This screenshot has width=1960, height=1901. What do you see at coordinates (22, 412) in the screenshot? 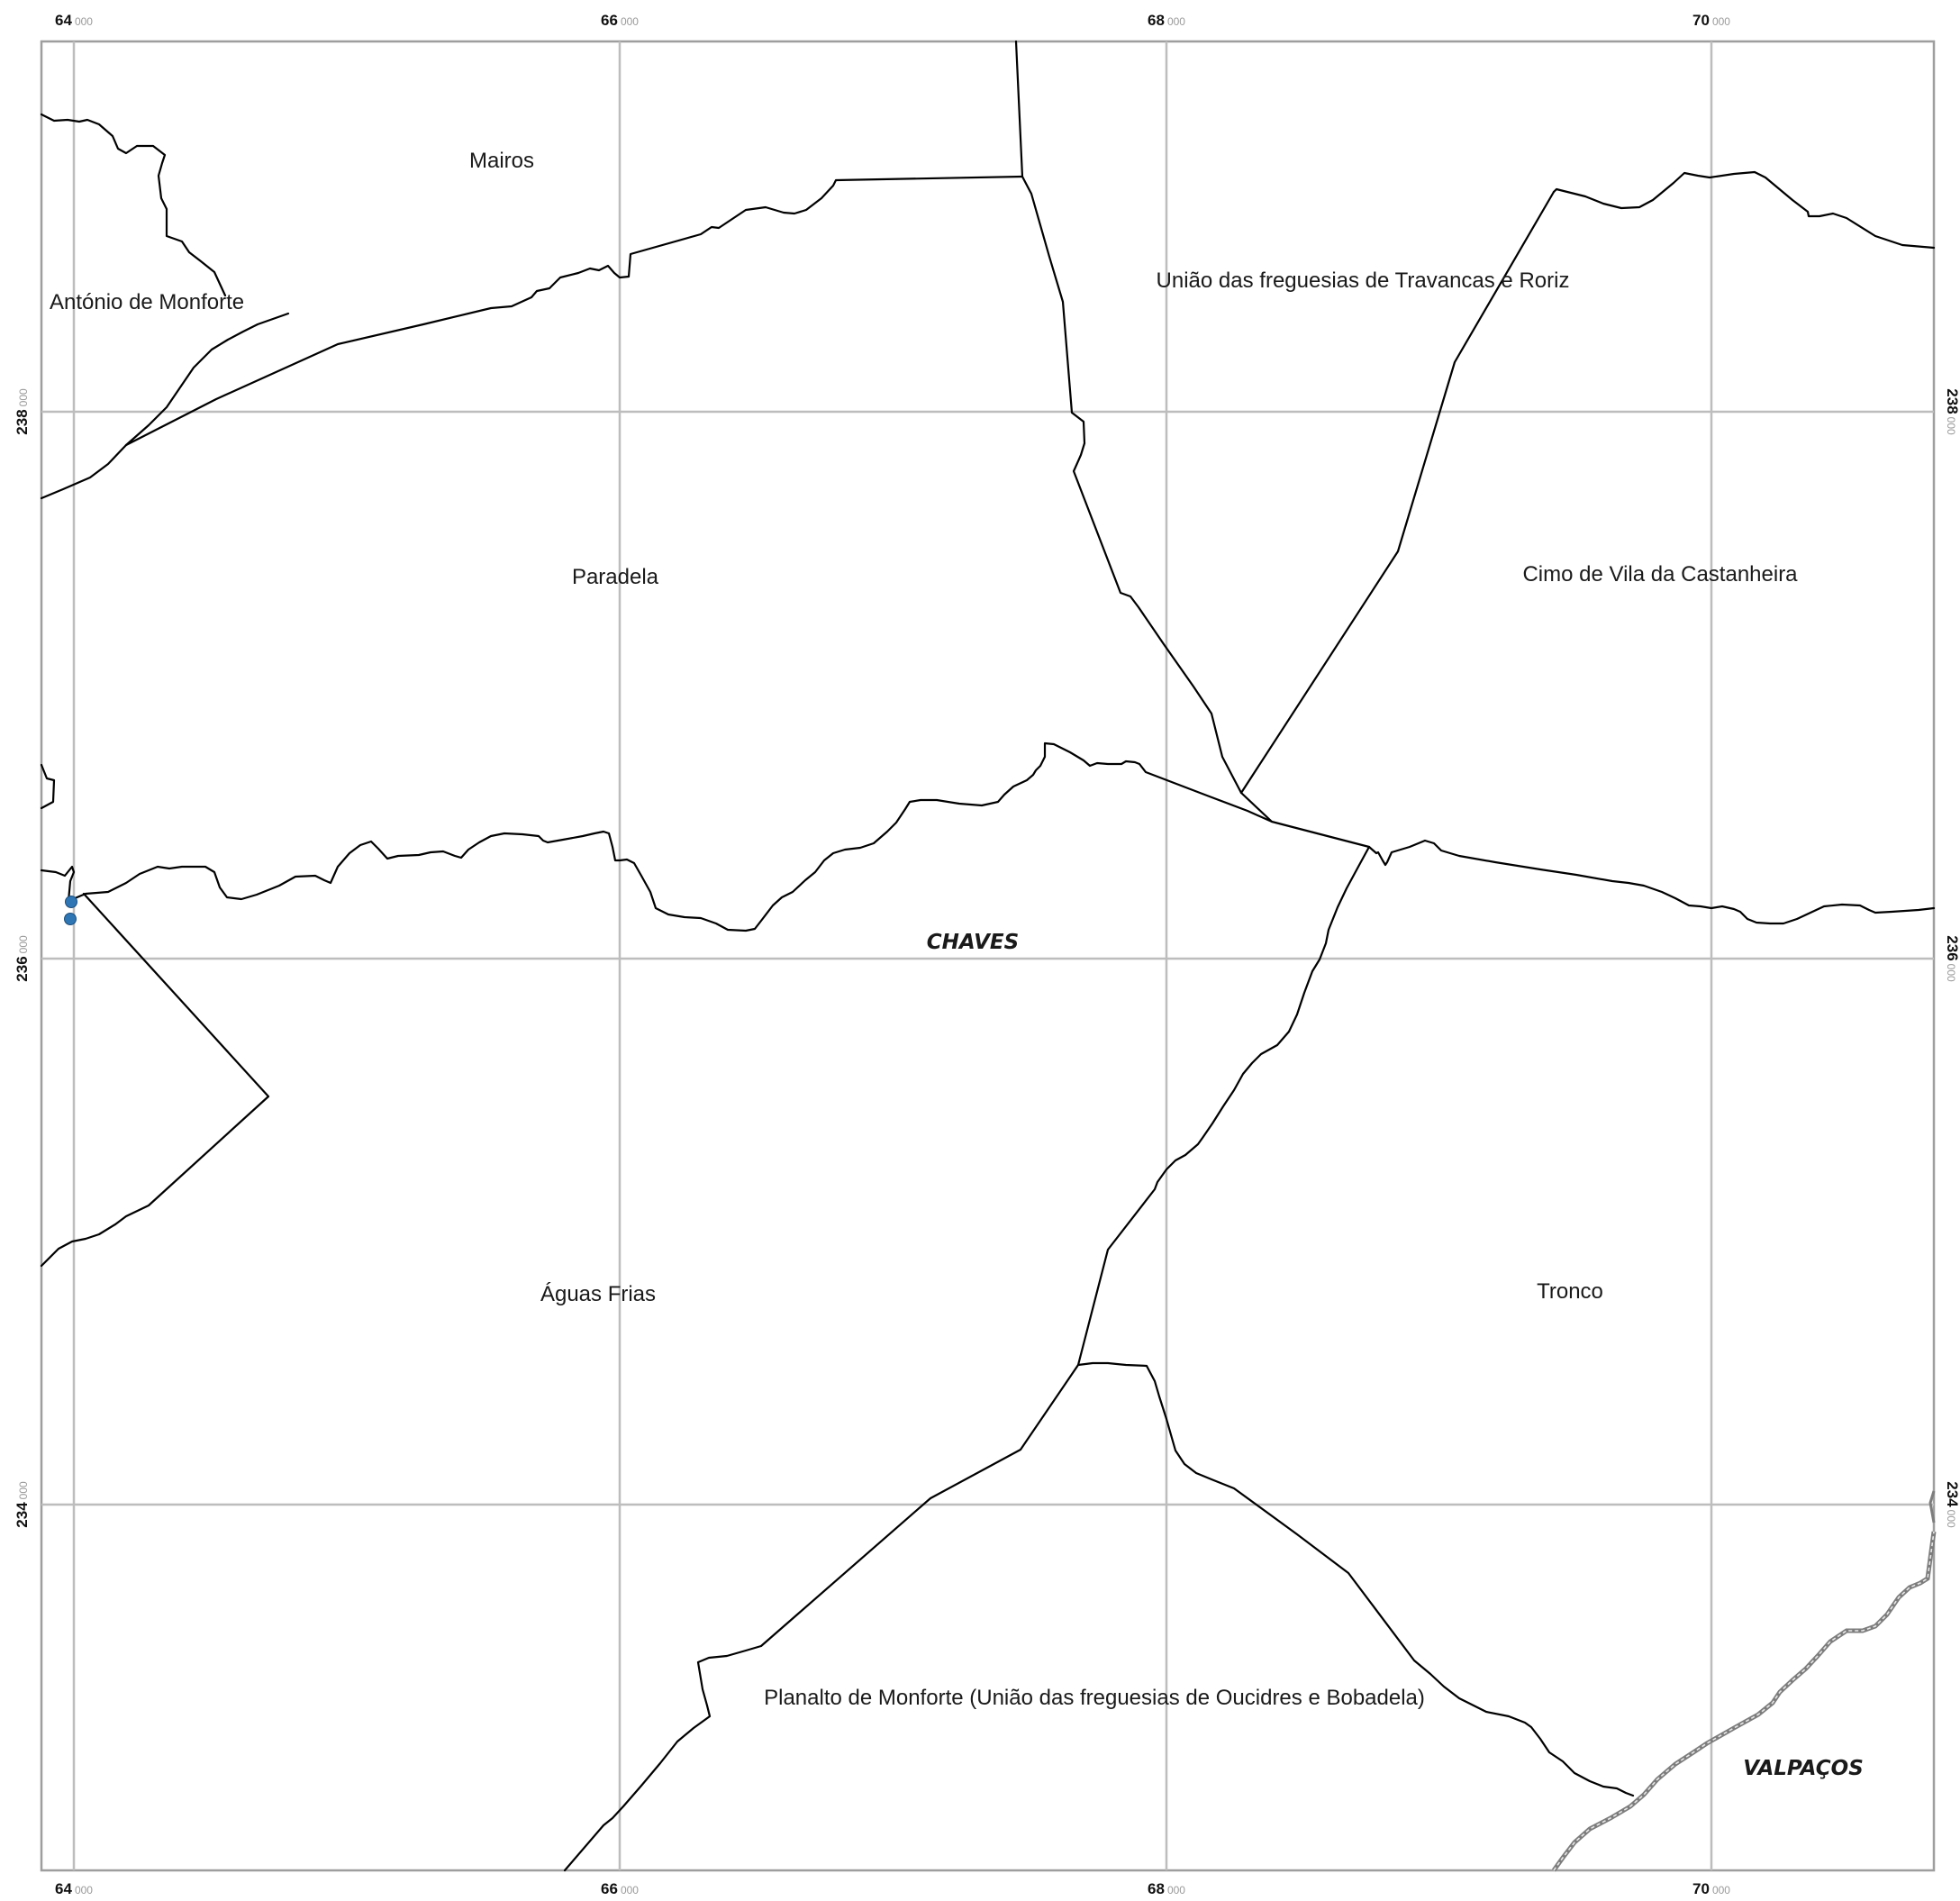
I see `y-tick-left-238: 238000` at bounding box center [22, 412].